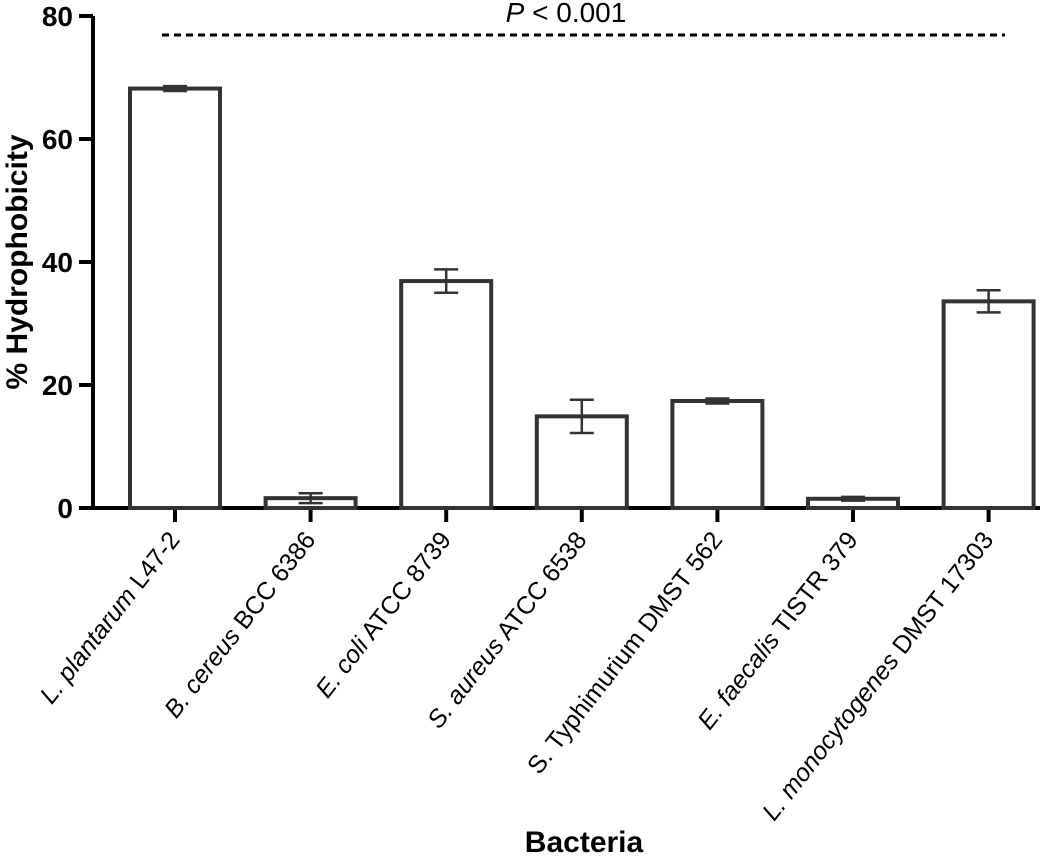  What do you see at coordinates (57, 262) in the screenshot?
I see `y-tick-label: 40` at bounding box center [57, 262].